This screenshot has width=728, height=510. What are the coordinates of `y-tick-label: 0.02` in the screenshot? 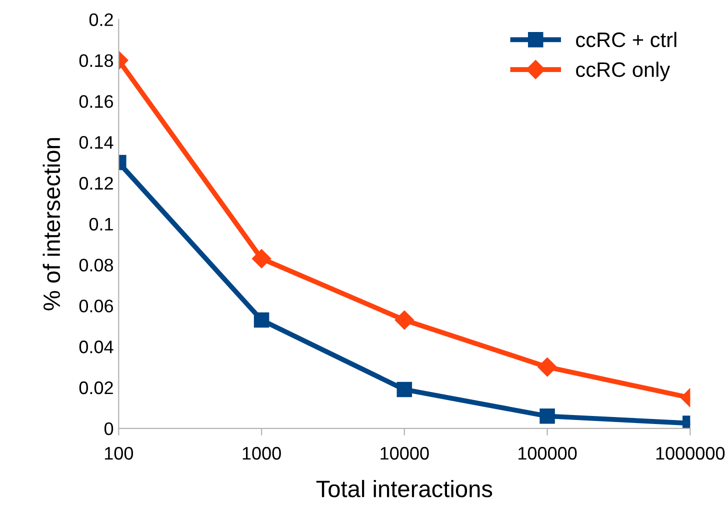 It's located at (96, 387).